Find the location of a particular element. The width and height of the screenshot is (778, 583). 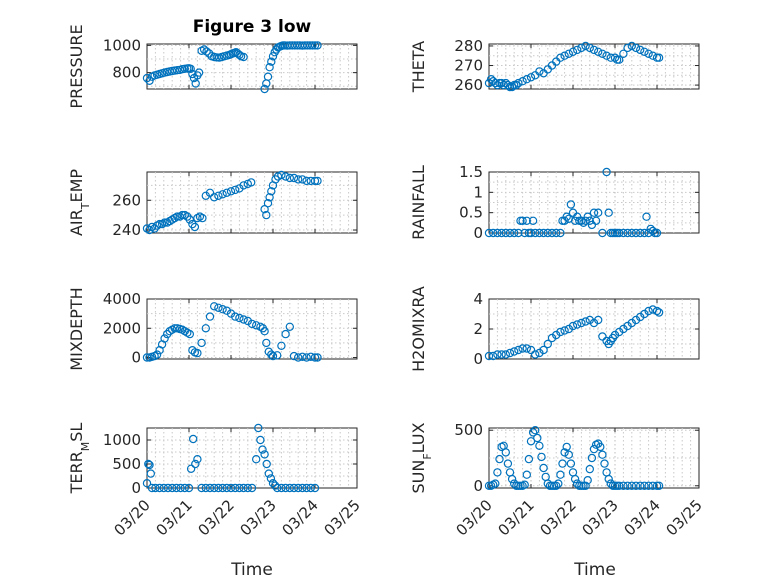

y-axis-label: TERRMSL is located at coordinates (79, 459).